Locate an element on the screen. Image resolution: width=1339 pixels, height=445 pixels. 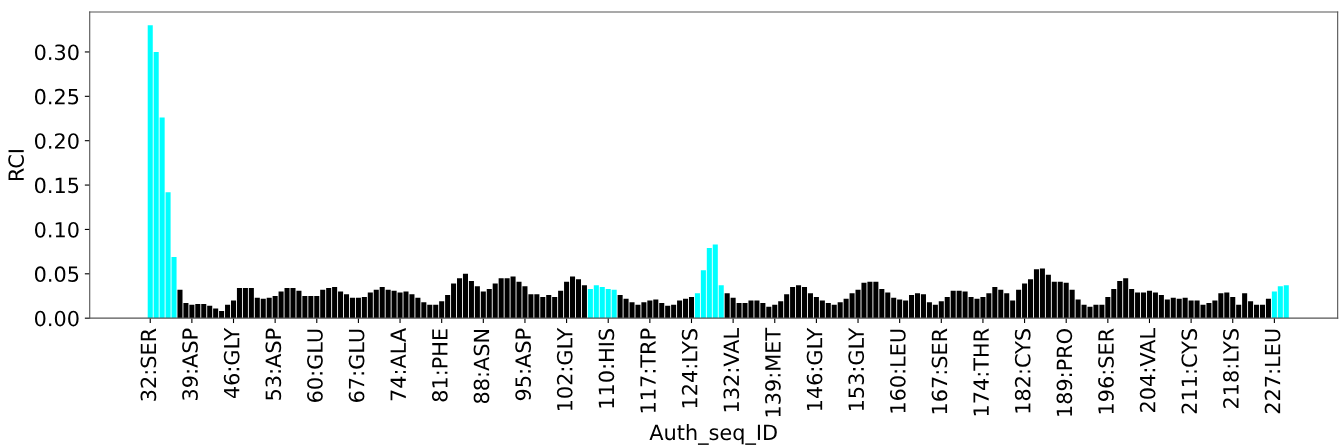
x-tick-label: 139:MET is located at coordinates (773, 372).